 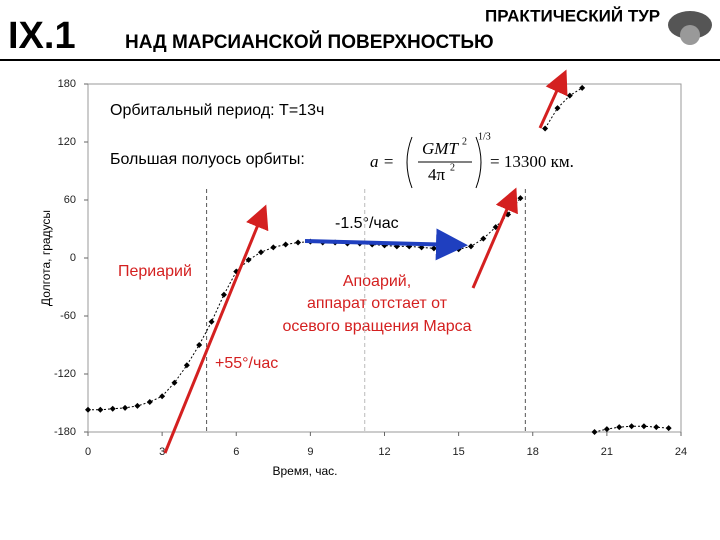 I want to click on formula: a =, so click(x=382, y=161).